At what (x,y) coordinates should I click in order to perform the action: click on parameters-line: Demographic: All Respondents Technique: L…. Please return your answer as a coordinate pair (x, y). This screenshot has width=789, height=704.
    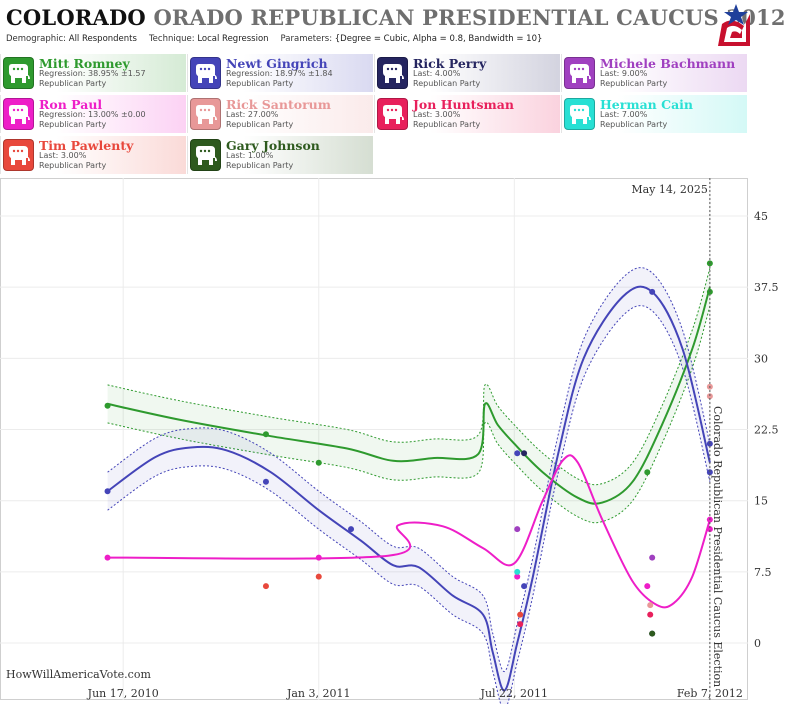
    Looking at the image, I should click on (274, 39).